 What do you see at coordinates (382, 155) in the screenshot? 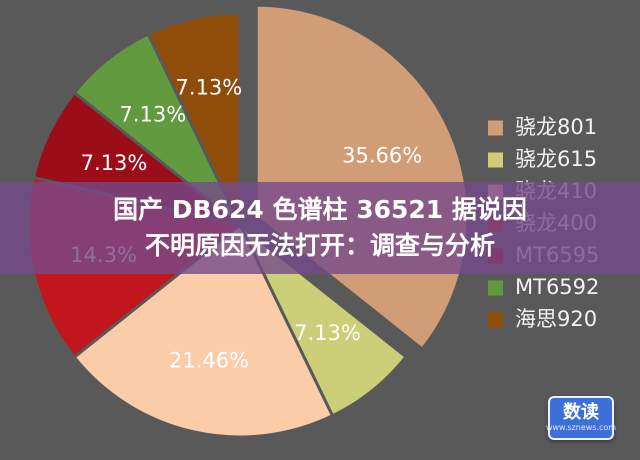
I see `slice-data-label: 35.66%` at bounding box center [382, 155].